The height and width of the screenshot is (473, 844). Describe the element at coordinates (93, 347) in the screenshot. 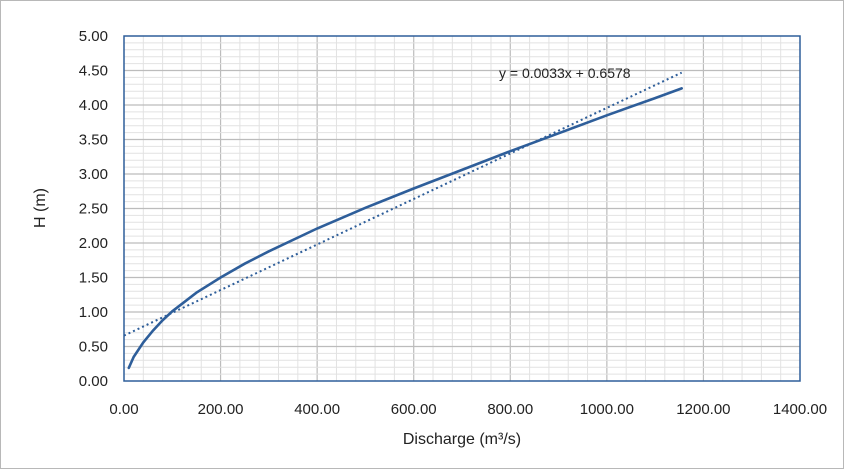

I see `y-tick-label: 0.50` at that location.